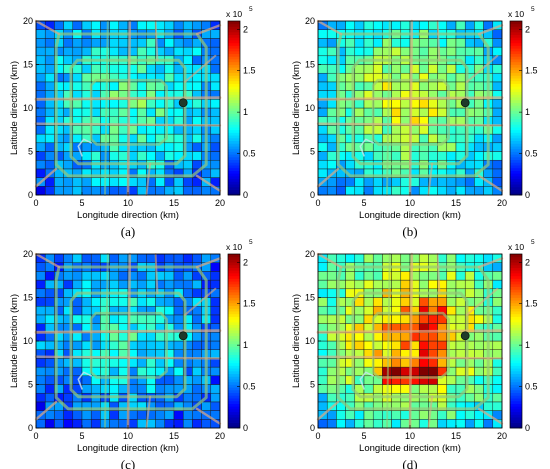 The width and height of the screenshot is (550, 469). What do you see at coordinates (245, 345) in the screenshot?
I see `colorbar-tick-label: 1` at bounding box center [245, 345].